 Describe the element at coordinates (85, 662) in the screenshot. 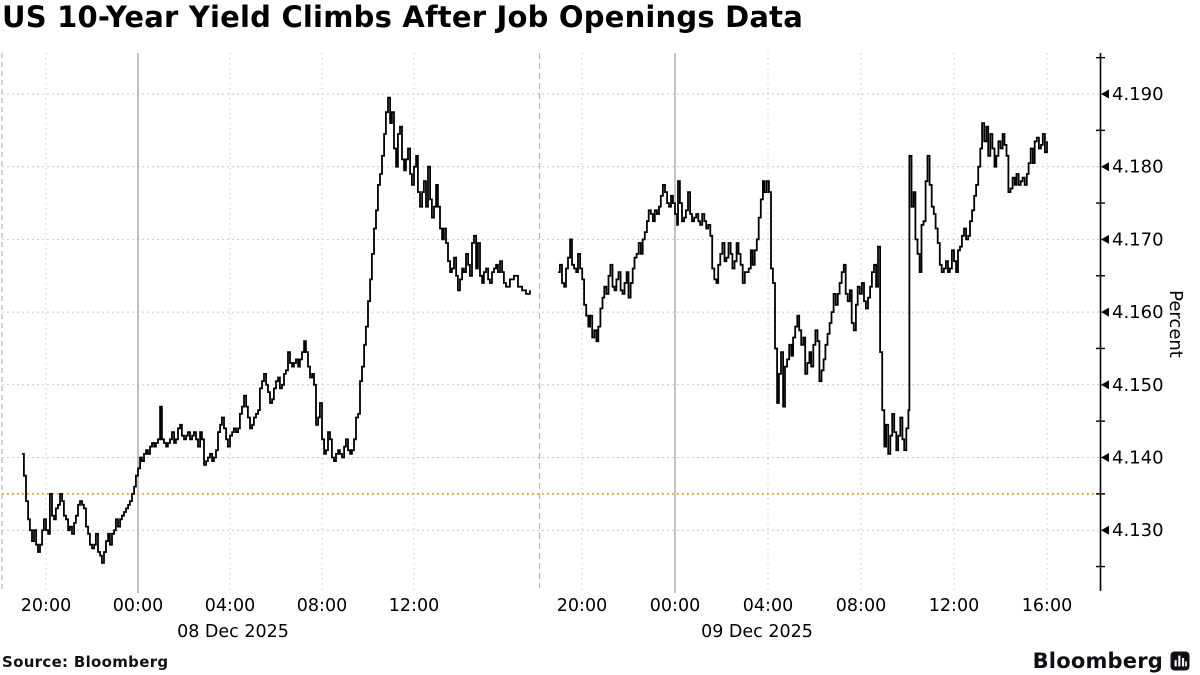

I see `source-label: Source: Bloomberg` at that location.